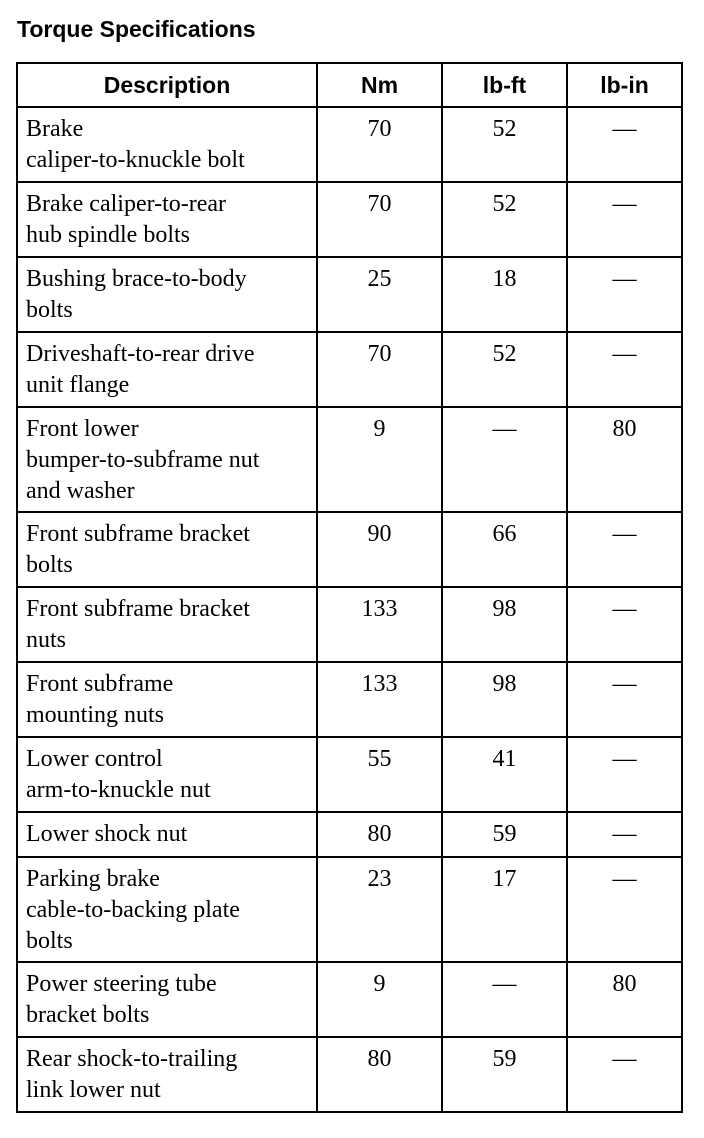  What do you see at coordinates (80, 491) in the screenshot?
I see `description-line: and washer` at bounding box center [80, 491].